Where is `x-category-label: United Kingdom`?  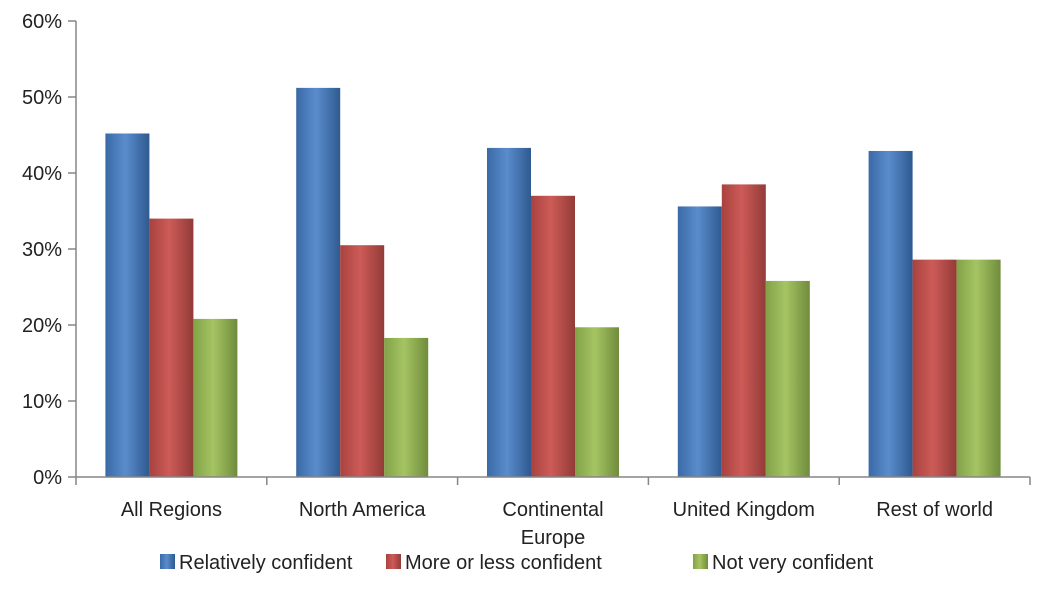
x-category-label: United Kingdom is located at coordinates (744, 510).